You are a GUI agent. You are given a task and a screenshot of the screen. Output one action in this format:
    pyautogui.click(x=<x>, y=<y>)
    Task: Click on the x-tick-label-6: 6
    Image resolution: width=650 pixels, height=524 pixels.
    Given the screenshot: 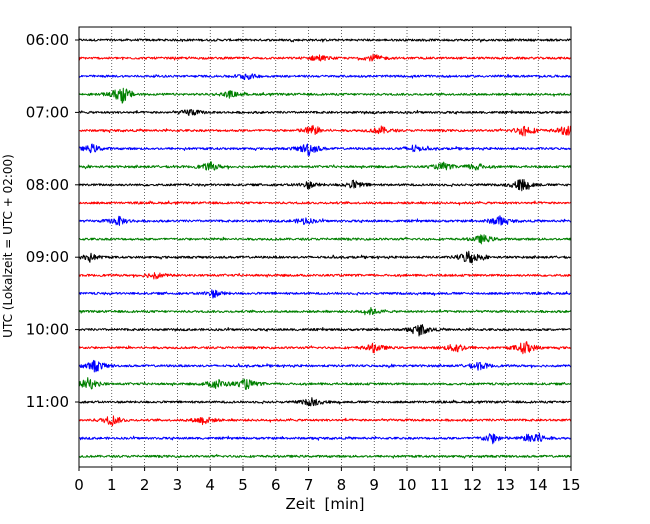 What is the action you would take?
    pyautogui.click(x=276, y=485)
    